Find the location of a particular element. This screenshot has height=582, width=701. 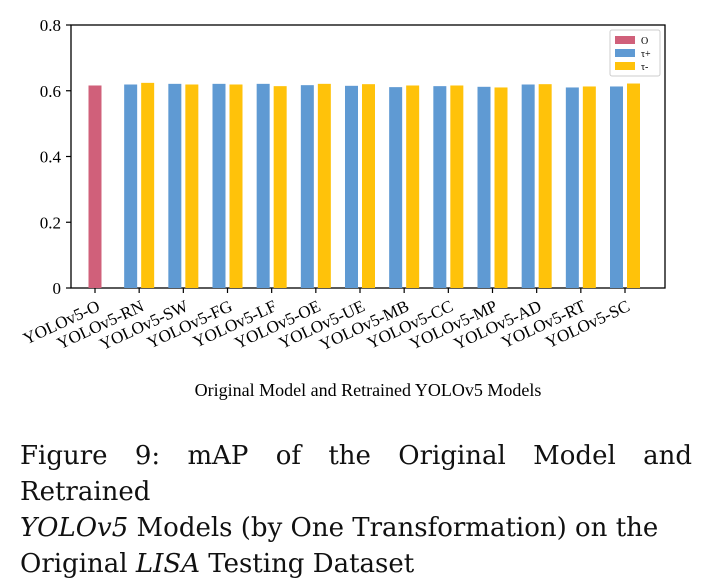

legend: Oτ+ τ- is located at coordinates (635, 53).